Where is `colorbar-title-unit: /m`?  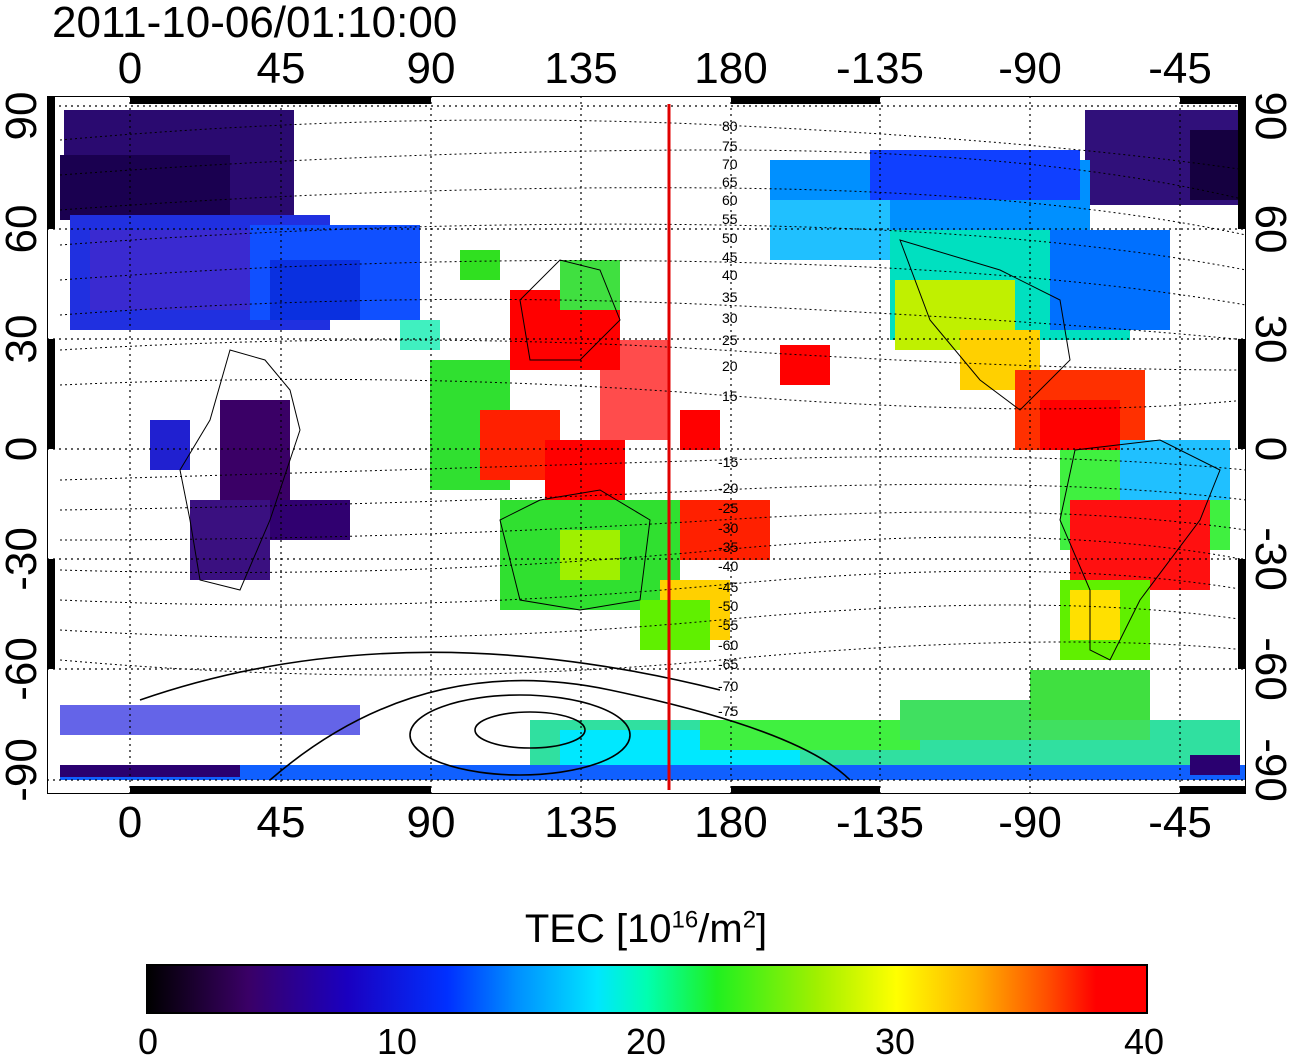
colorbar-title-unit: /m is located at coordinates (720, 929).